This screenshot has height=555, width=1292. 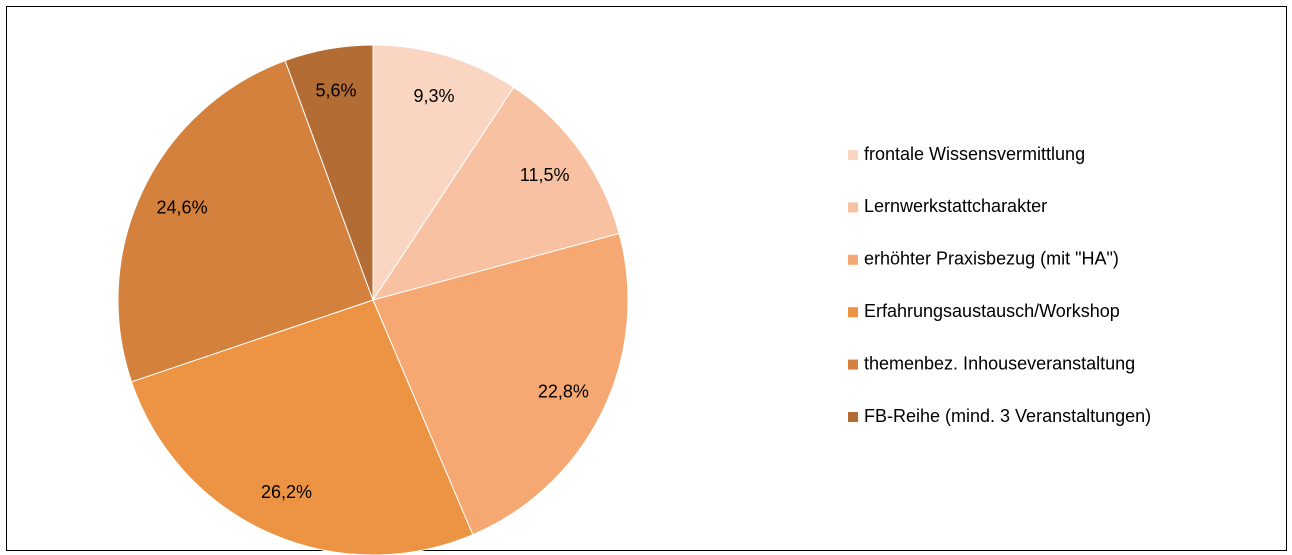 What do you see at coordinates (974, 154) in the screenshot?
I see `legend-label: frontale Wissensvermittlung` at bounding box center [974, 154].